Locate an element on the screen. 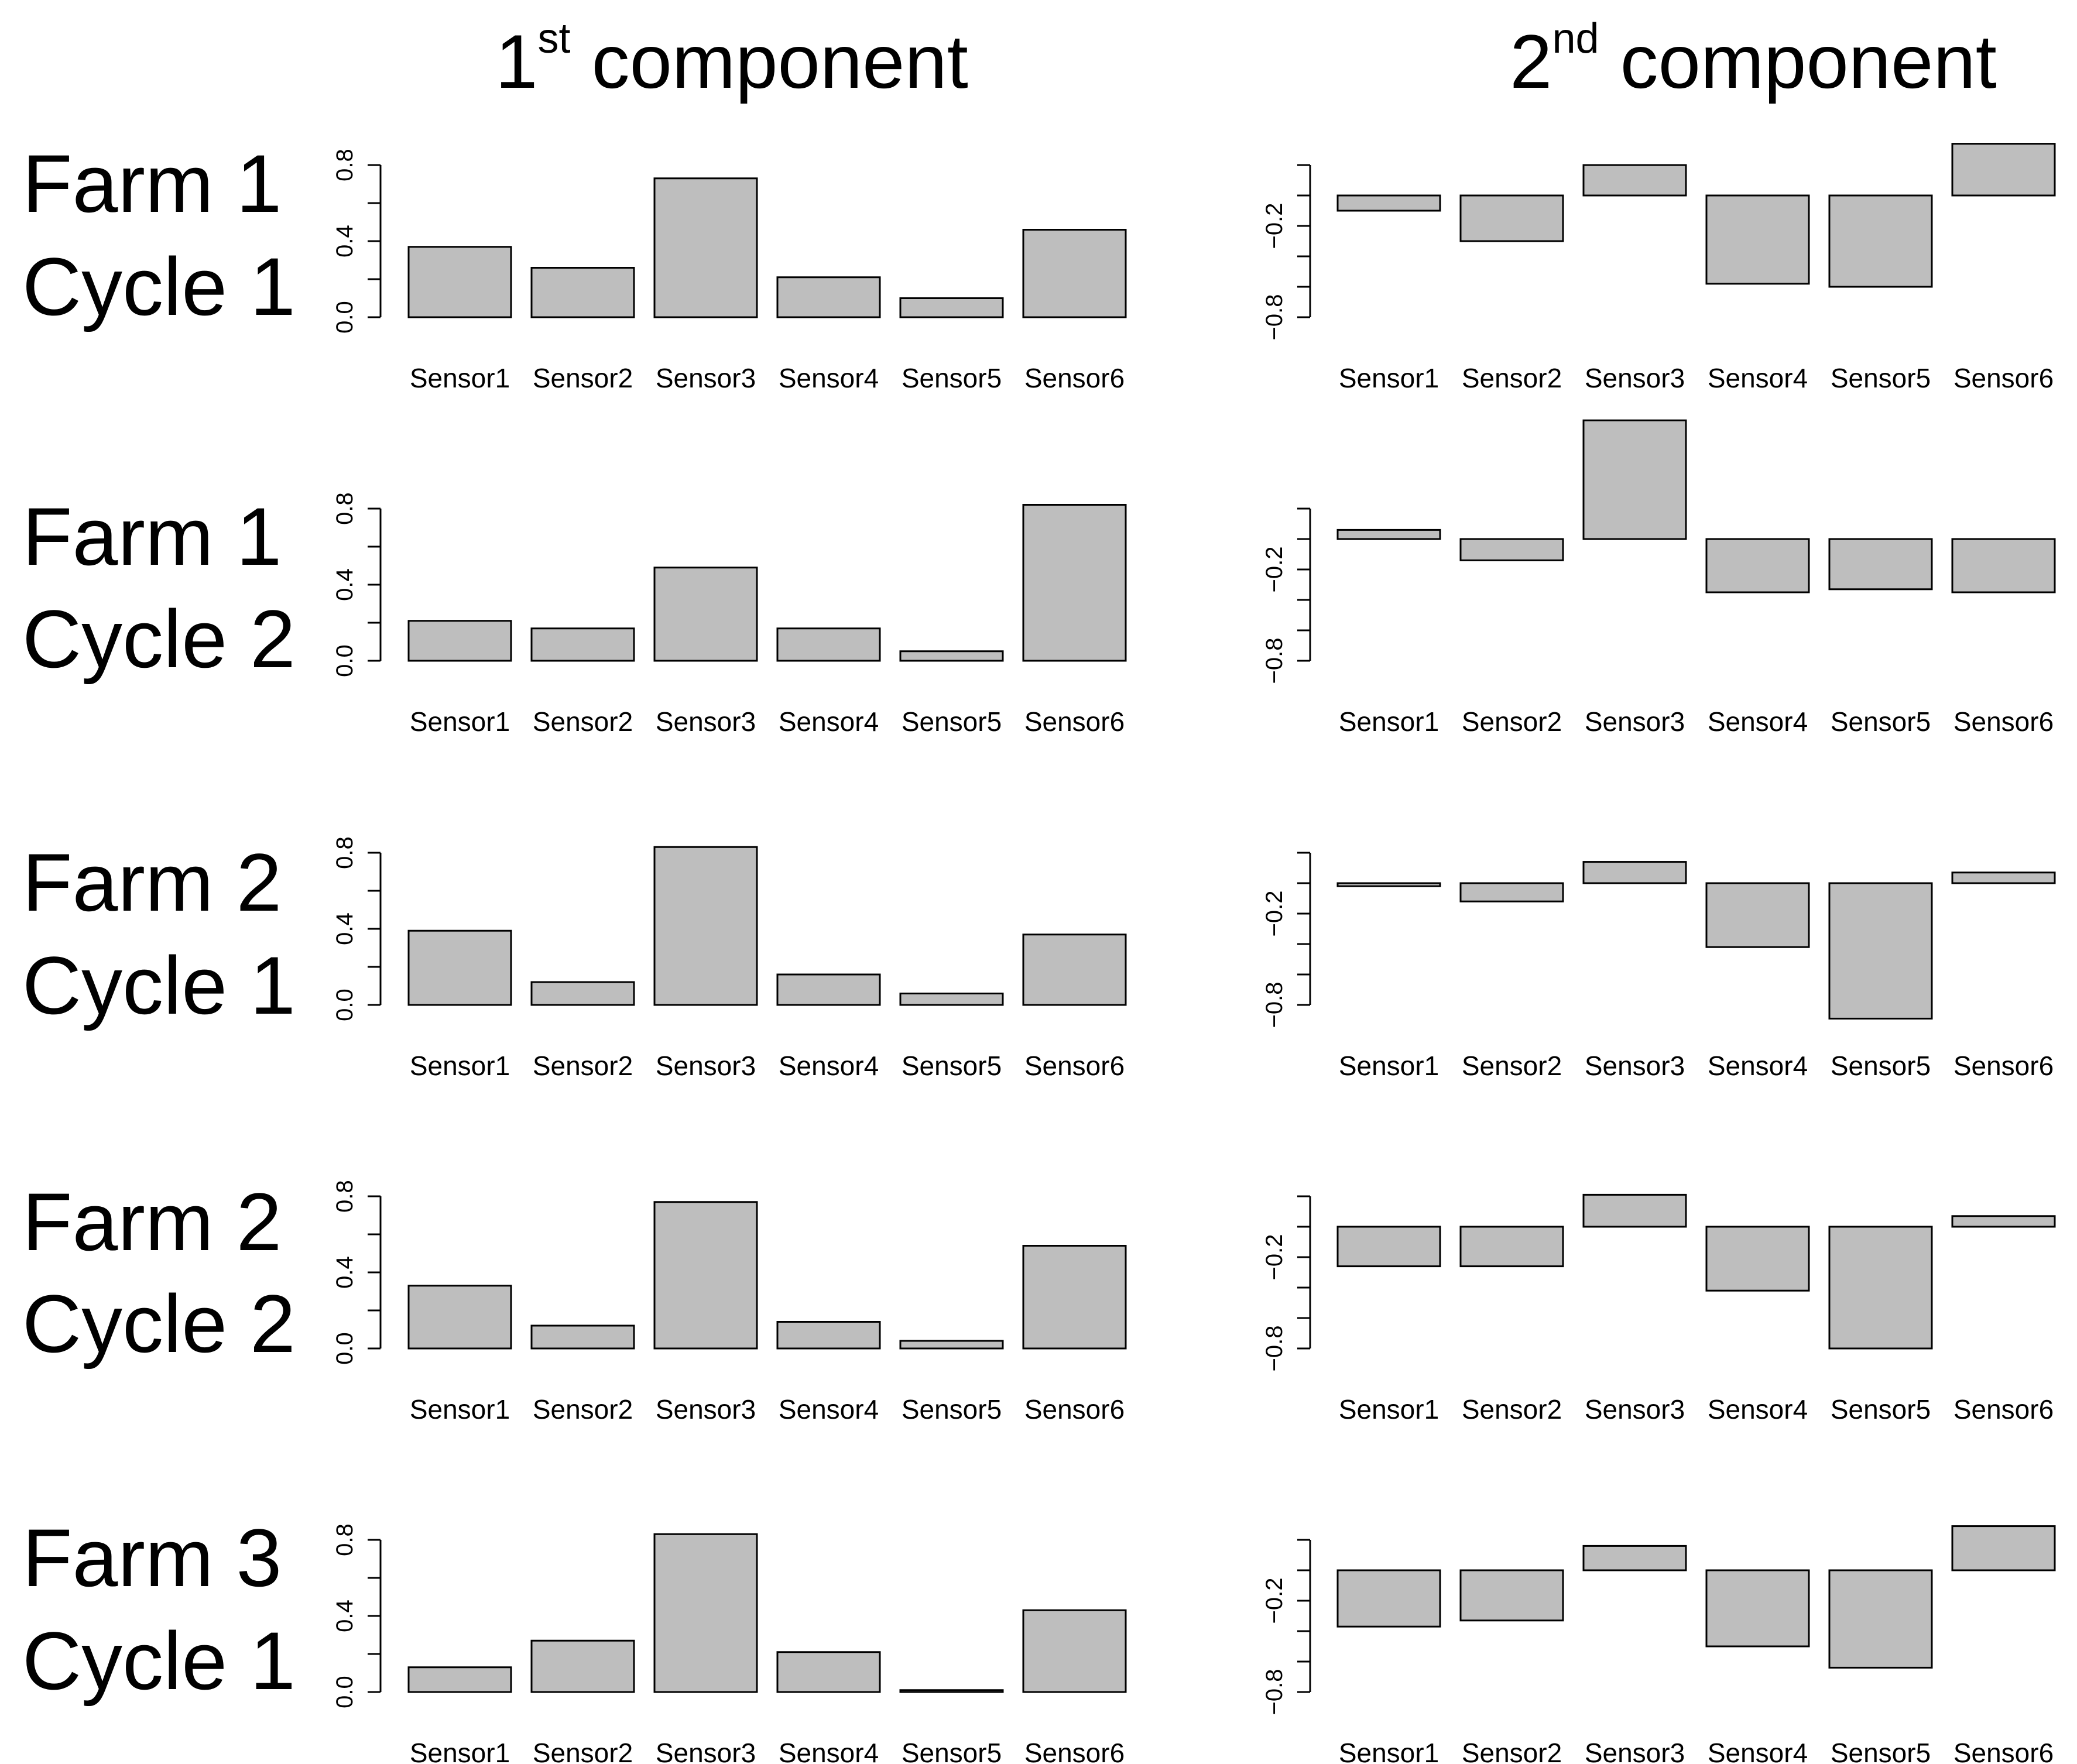 The height and width of the screenshot is (1764, 2077). row-label-4-farm: Farm 2 is located at coordinates (152, 1222).